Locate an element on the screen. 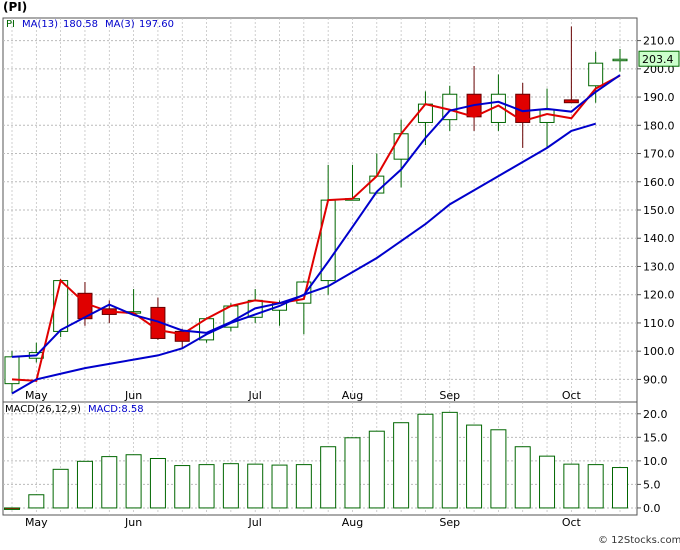 The height and width of the screenshot is (550, 680). price-y-tick-label: 100.0 is located at coordinates (659, 351).